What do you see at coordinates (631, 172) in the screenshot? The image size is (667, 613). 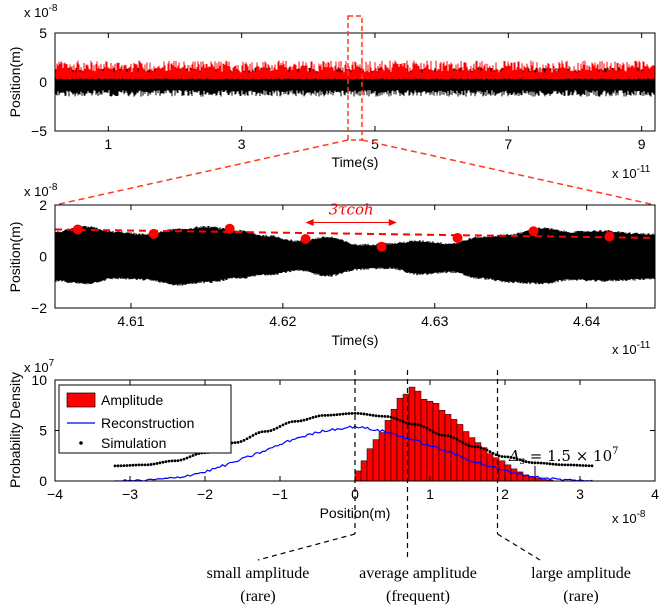 I see `p1-x-exponent: x 10-11` at bounding box center [631, 172].